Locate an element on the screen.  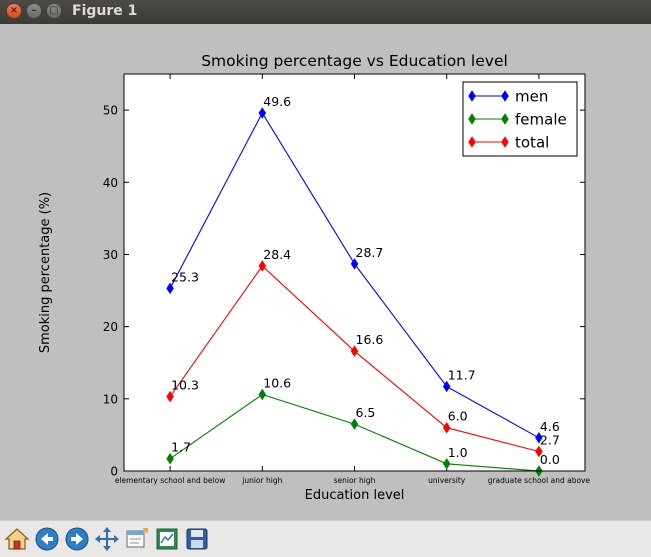
data-label: 28.4 is located at coordinates (277, 254).